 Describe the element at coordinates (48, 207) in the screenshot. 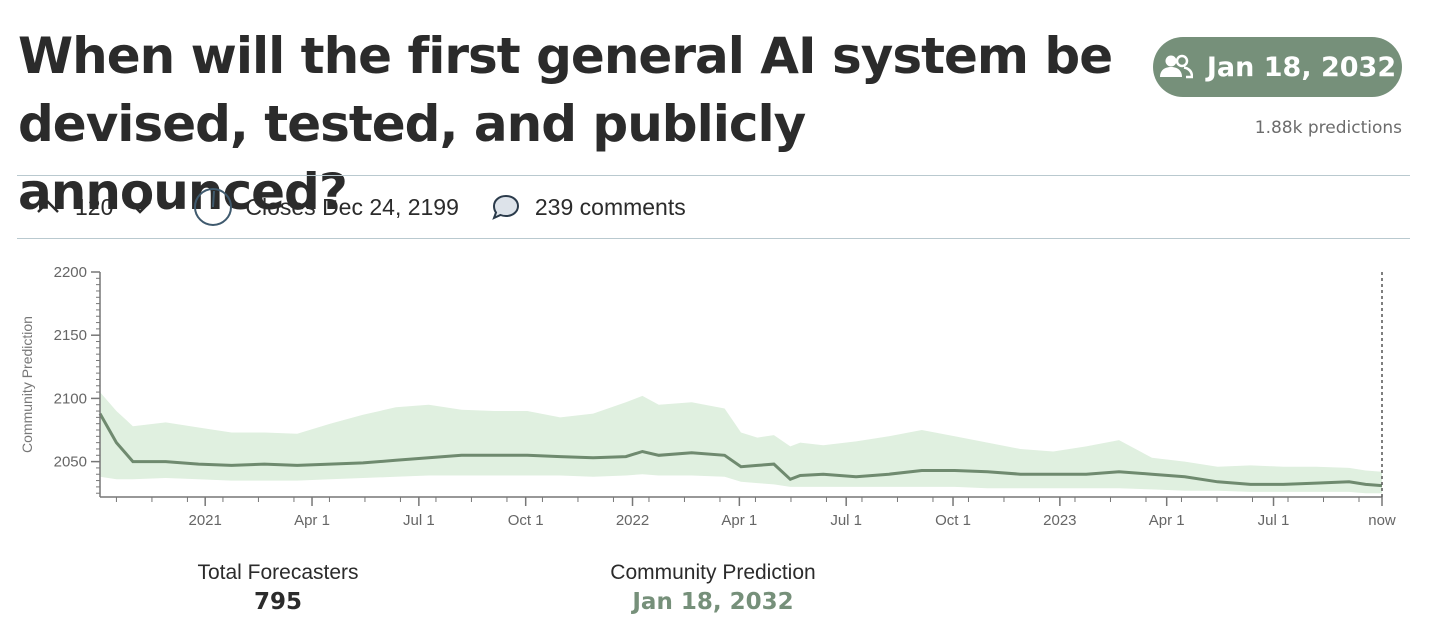

I see `upvote-chevron-up-icon` at that location.